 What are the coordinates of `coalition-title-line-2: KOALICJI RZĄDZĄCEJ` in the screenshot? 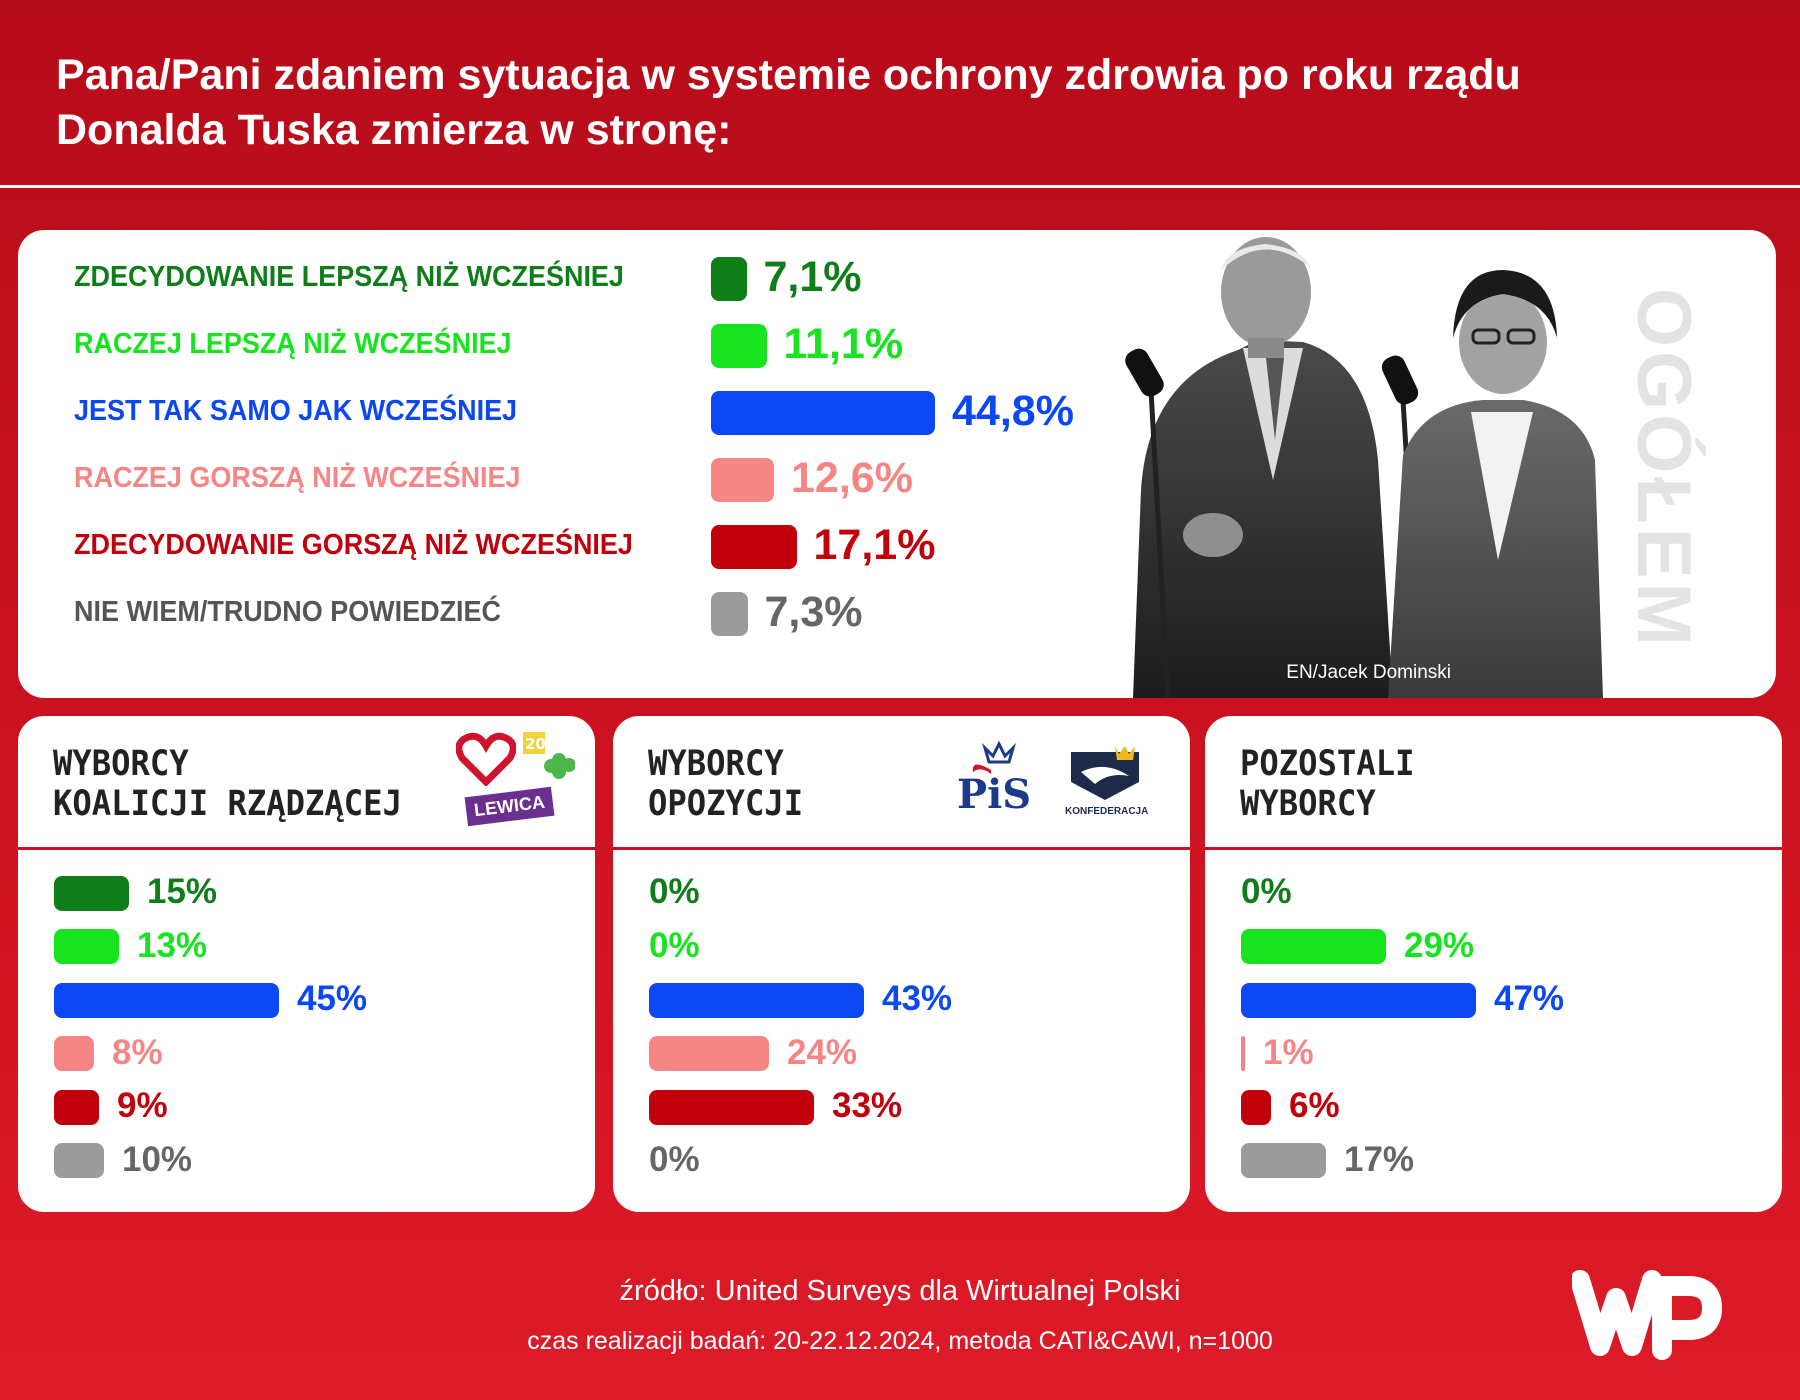 It's located at (227, 804).